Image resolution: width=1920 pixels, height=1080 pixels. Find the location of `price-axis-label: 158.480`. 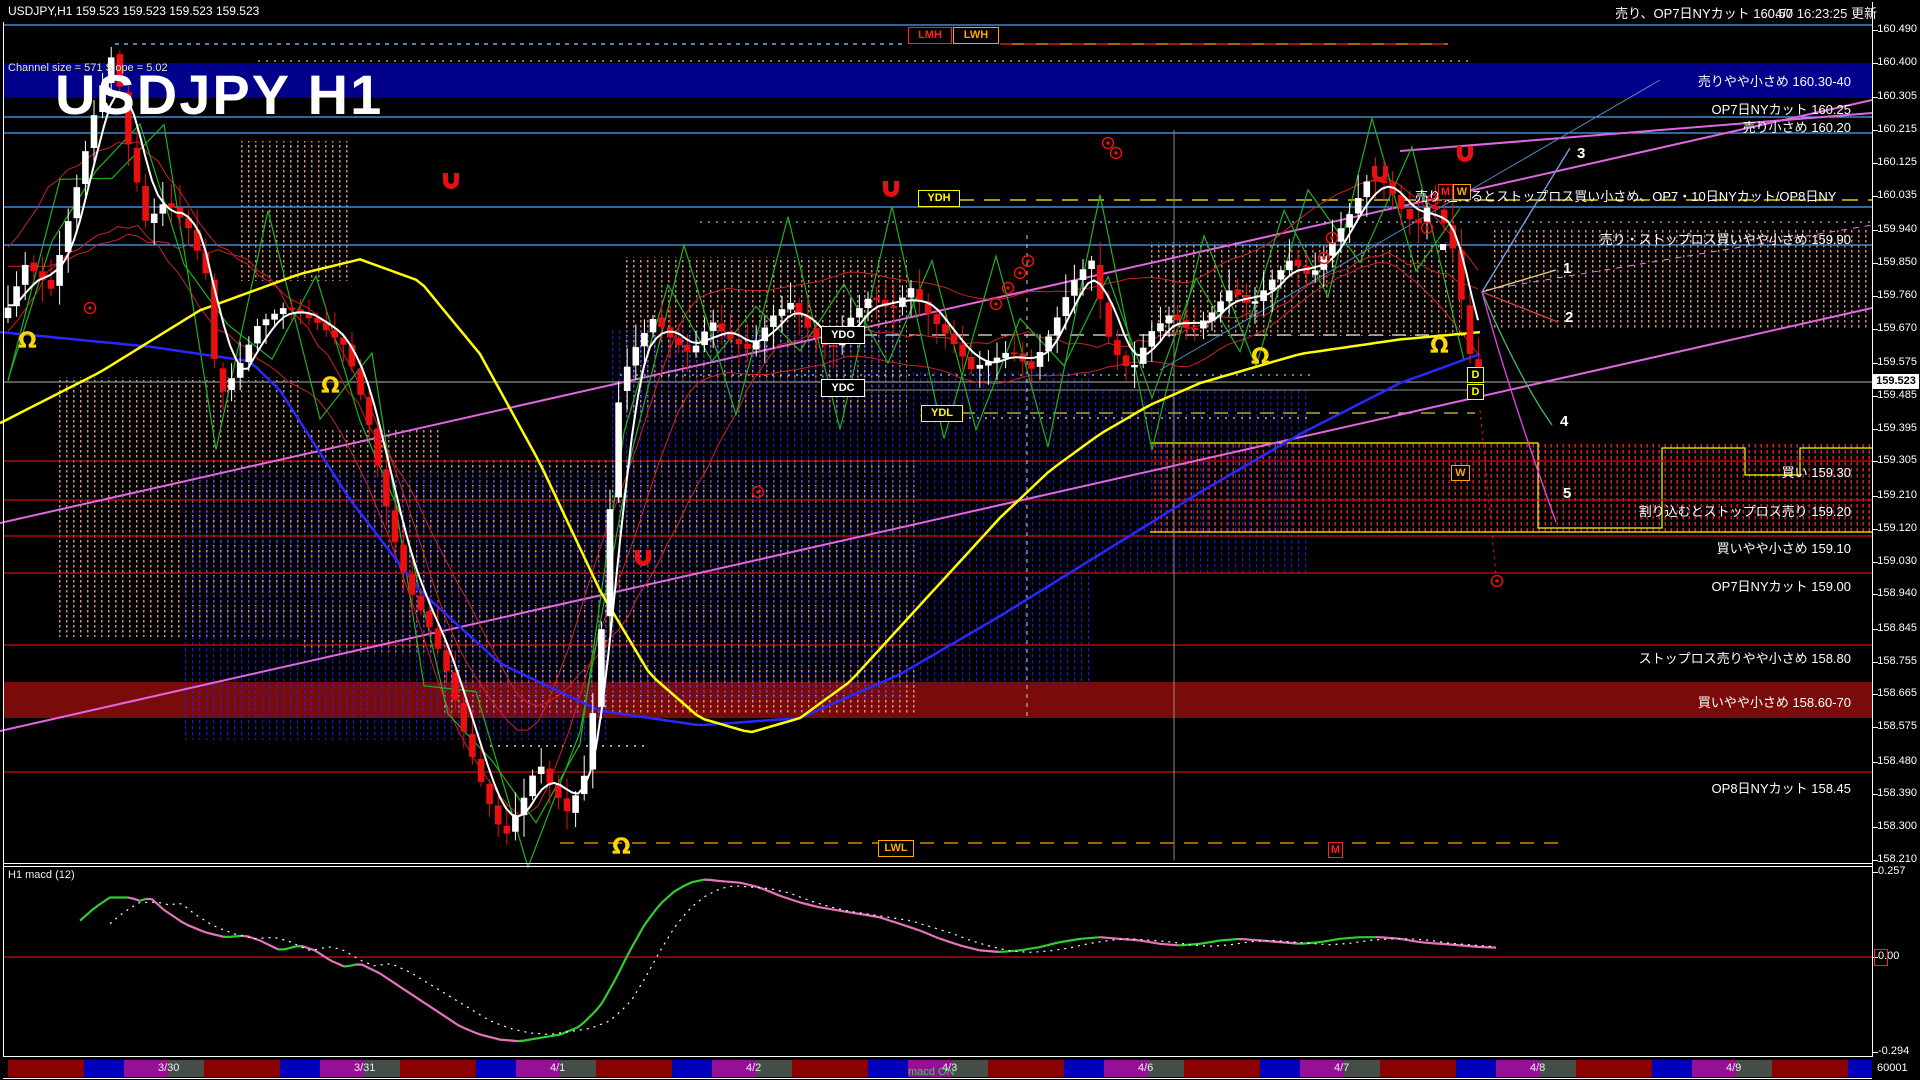

price-axis-label: 158.480 is located at coordinates (1897, 761).